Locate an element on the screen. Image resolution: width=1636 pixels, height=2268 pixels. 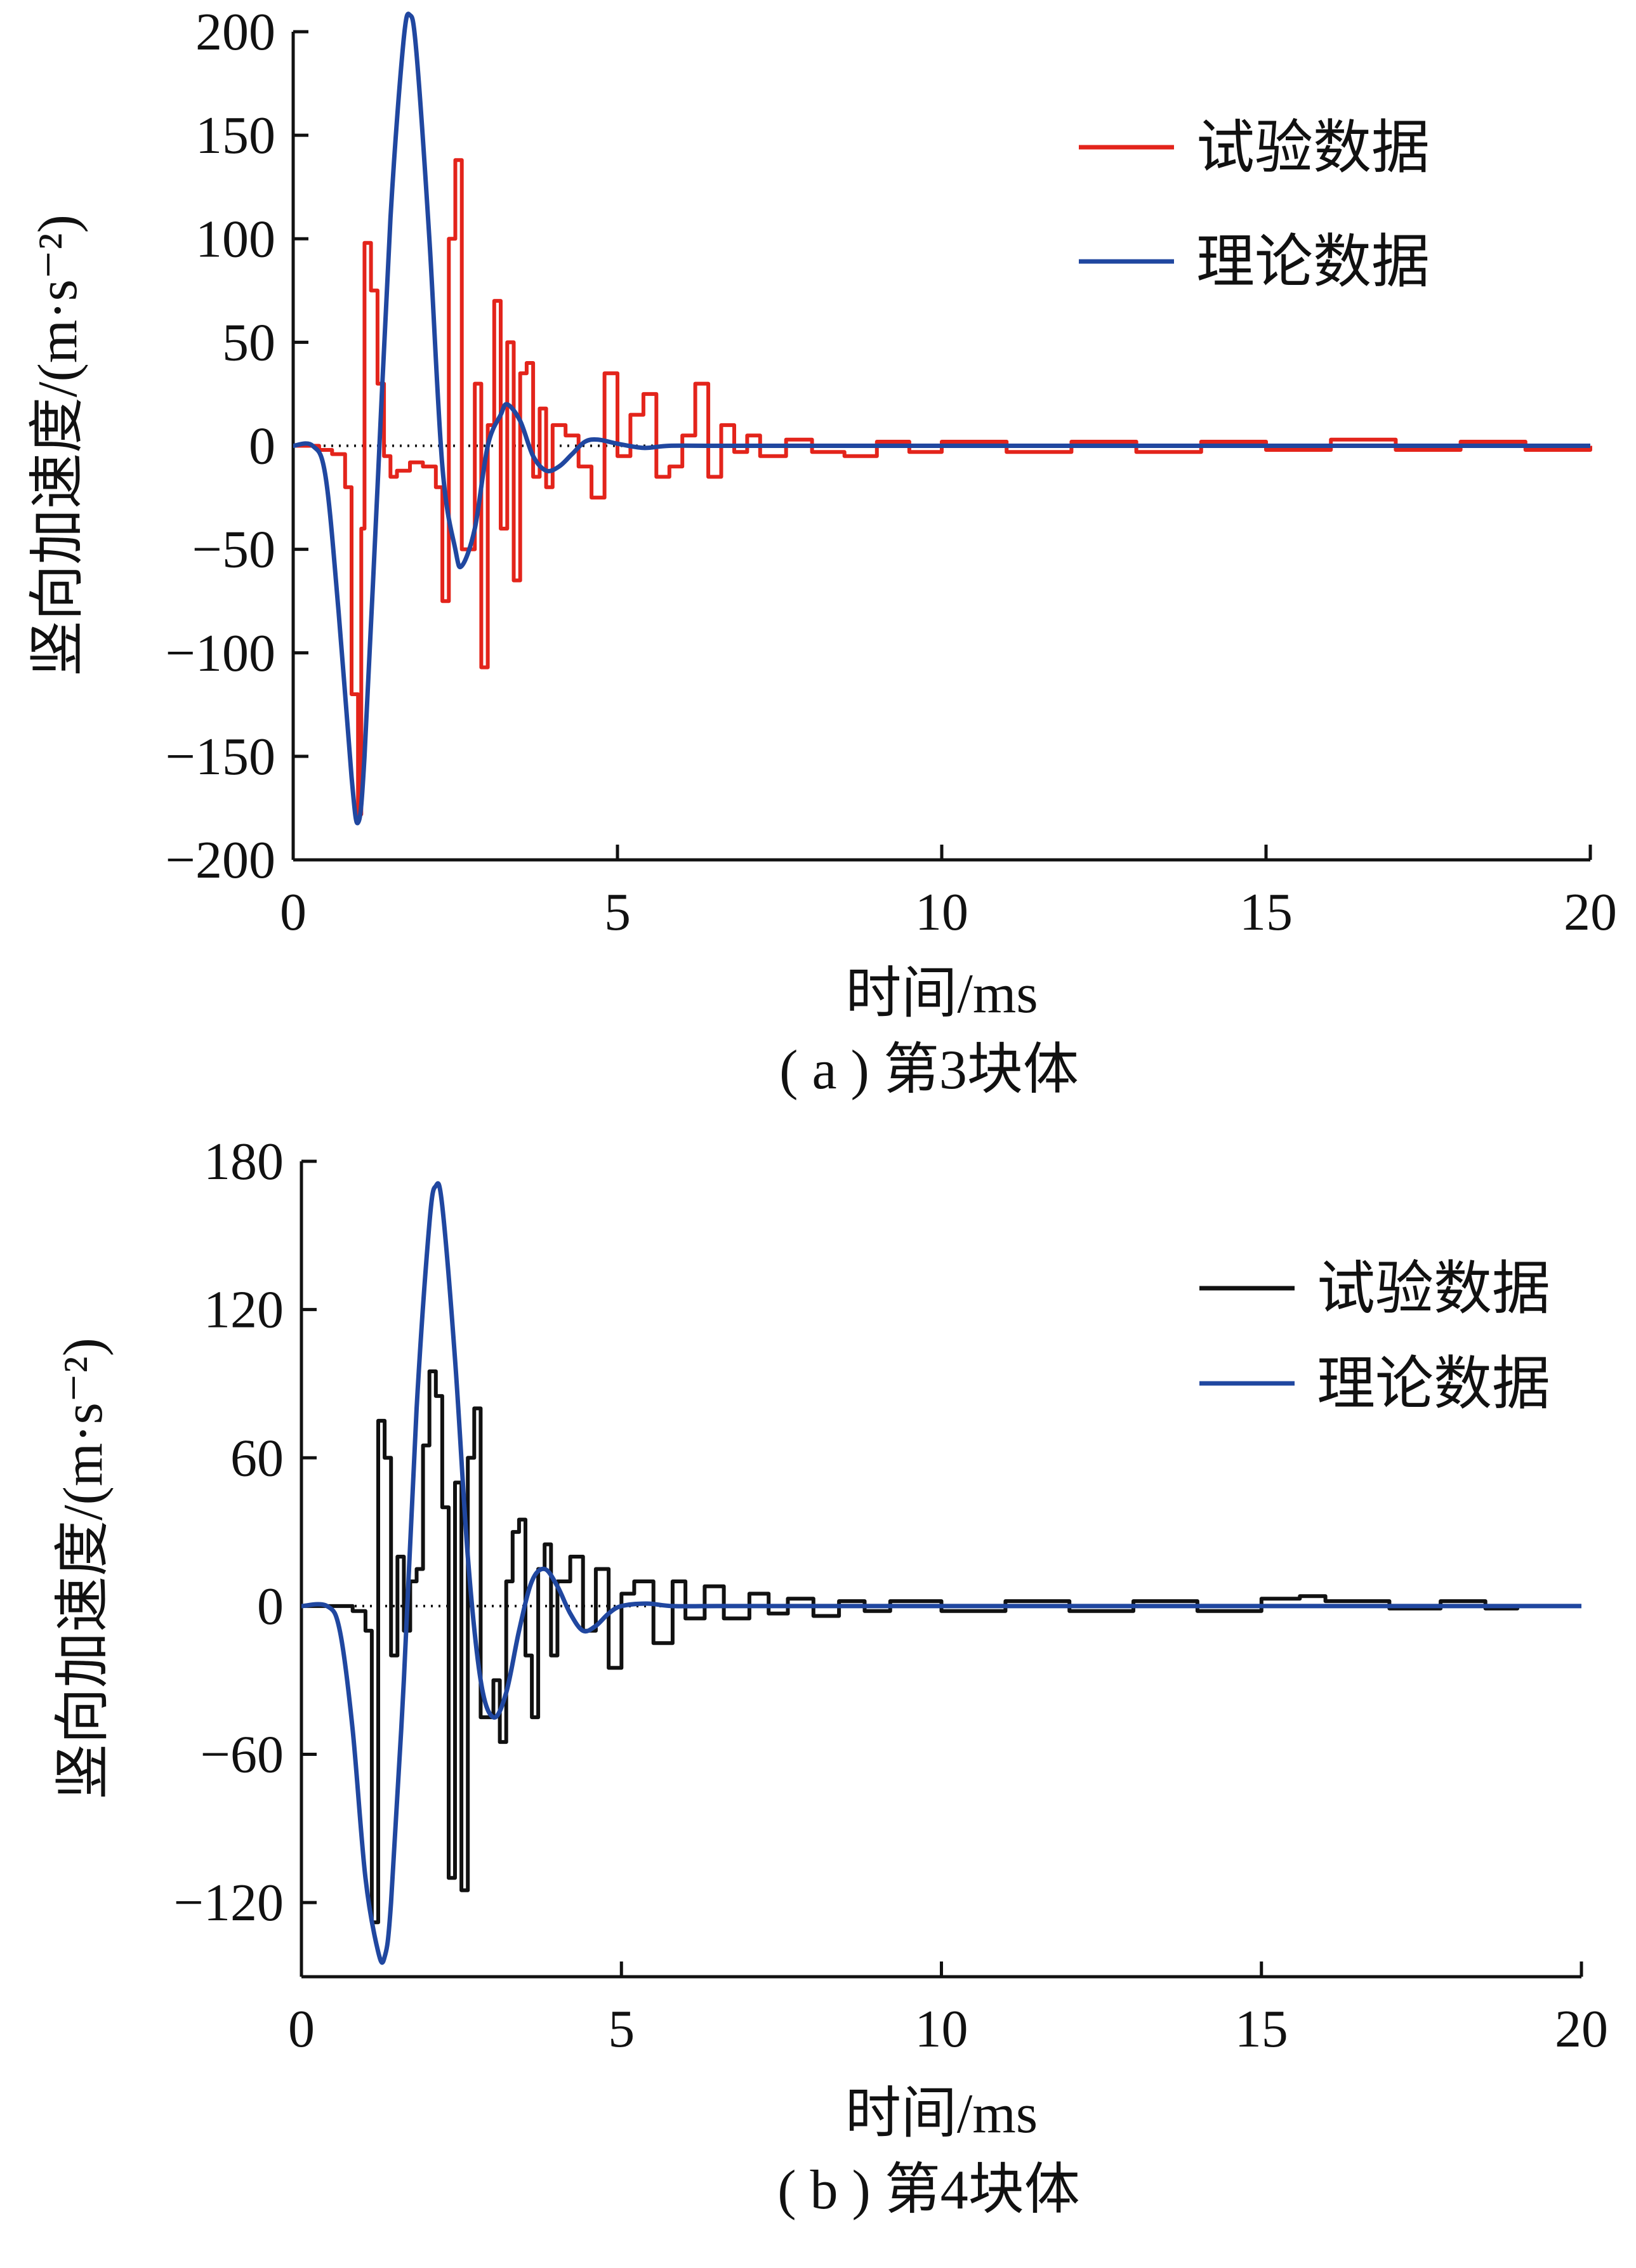
y-tick-label: −120 is located at coordinates (229, 1902).